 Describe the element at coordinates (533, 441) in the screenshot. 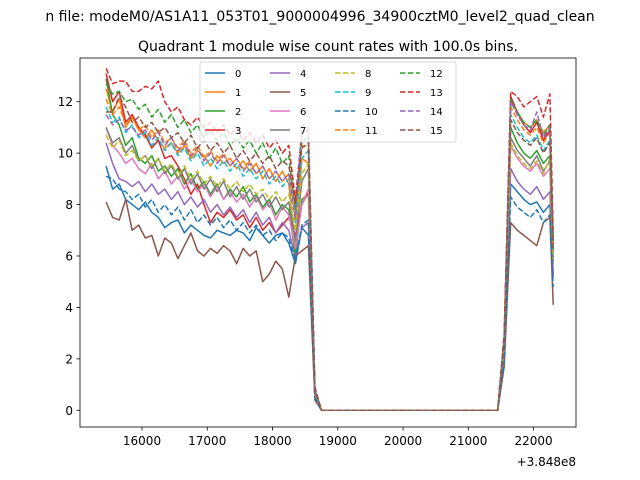

I see `x-tick-label: 22000` at that location.